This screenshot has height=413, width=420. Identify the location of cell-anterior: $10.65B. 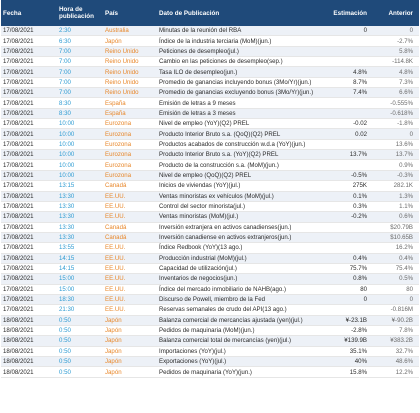
(396, 238).